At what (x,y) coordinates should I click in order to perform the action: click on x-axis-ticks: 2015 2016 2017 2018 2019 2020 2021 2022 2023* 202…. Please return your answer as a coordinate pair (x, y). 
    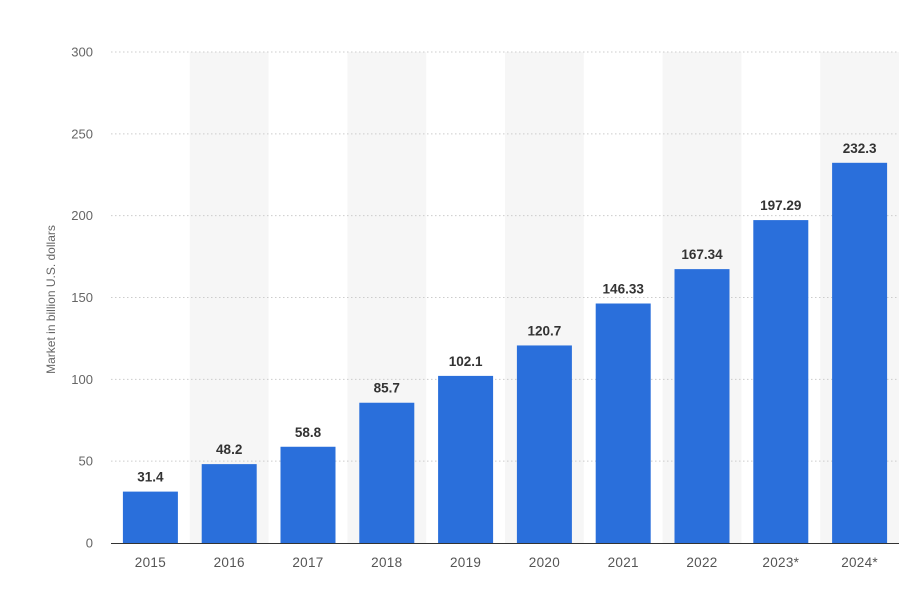
    Looking at the image, I should click on (506, 562).